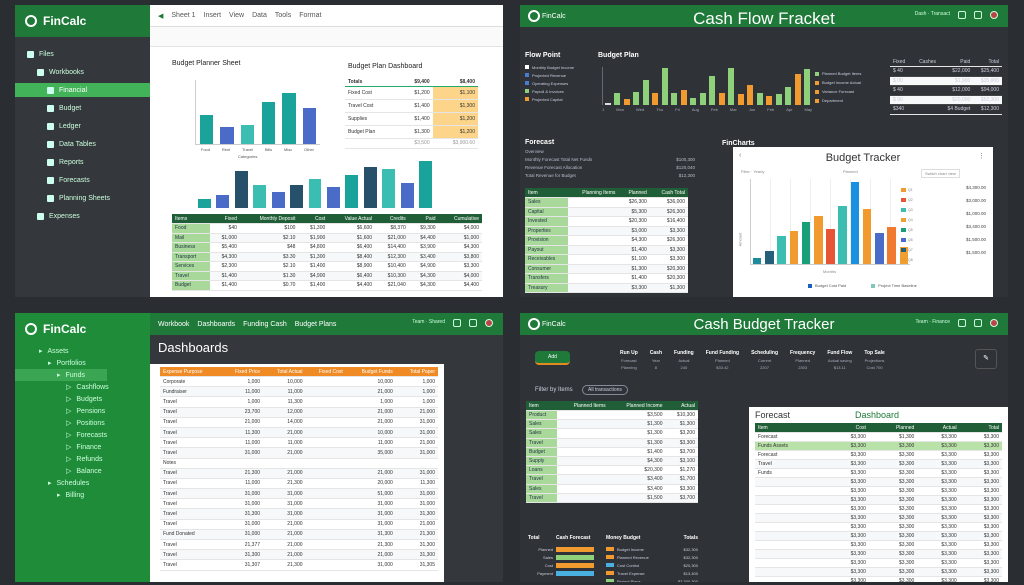 The width and height of the screenshot is (1024, 585). What do you see at coordinates (994, 15) in the screenshot?
I see `avatar` at bounding box center [994, 15].